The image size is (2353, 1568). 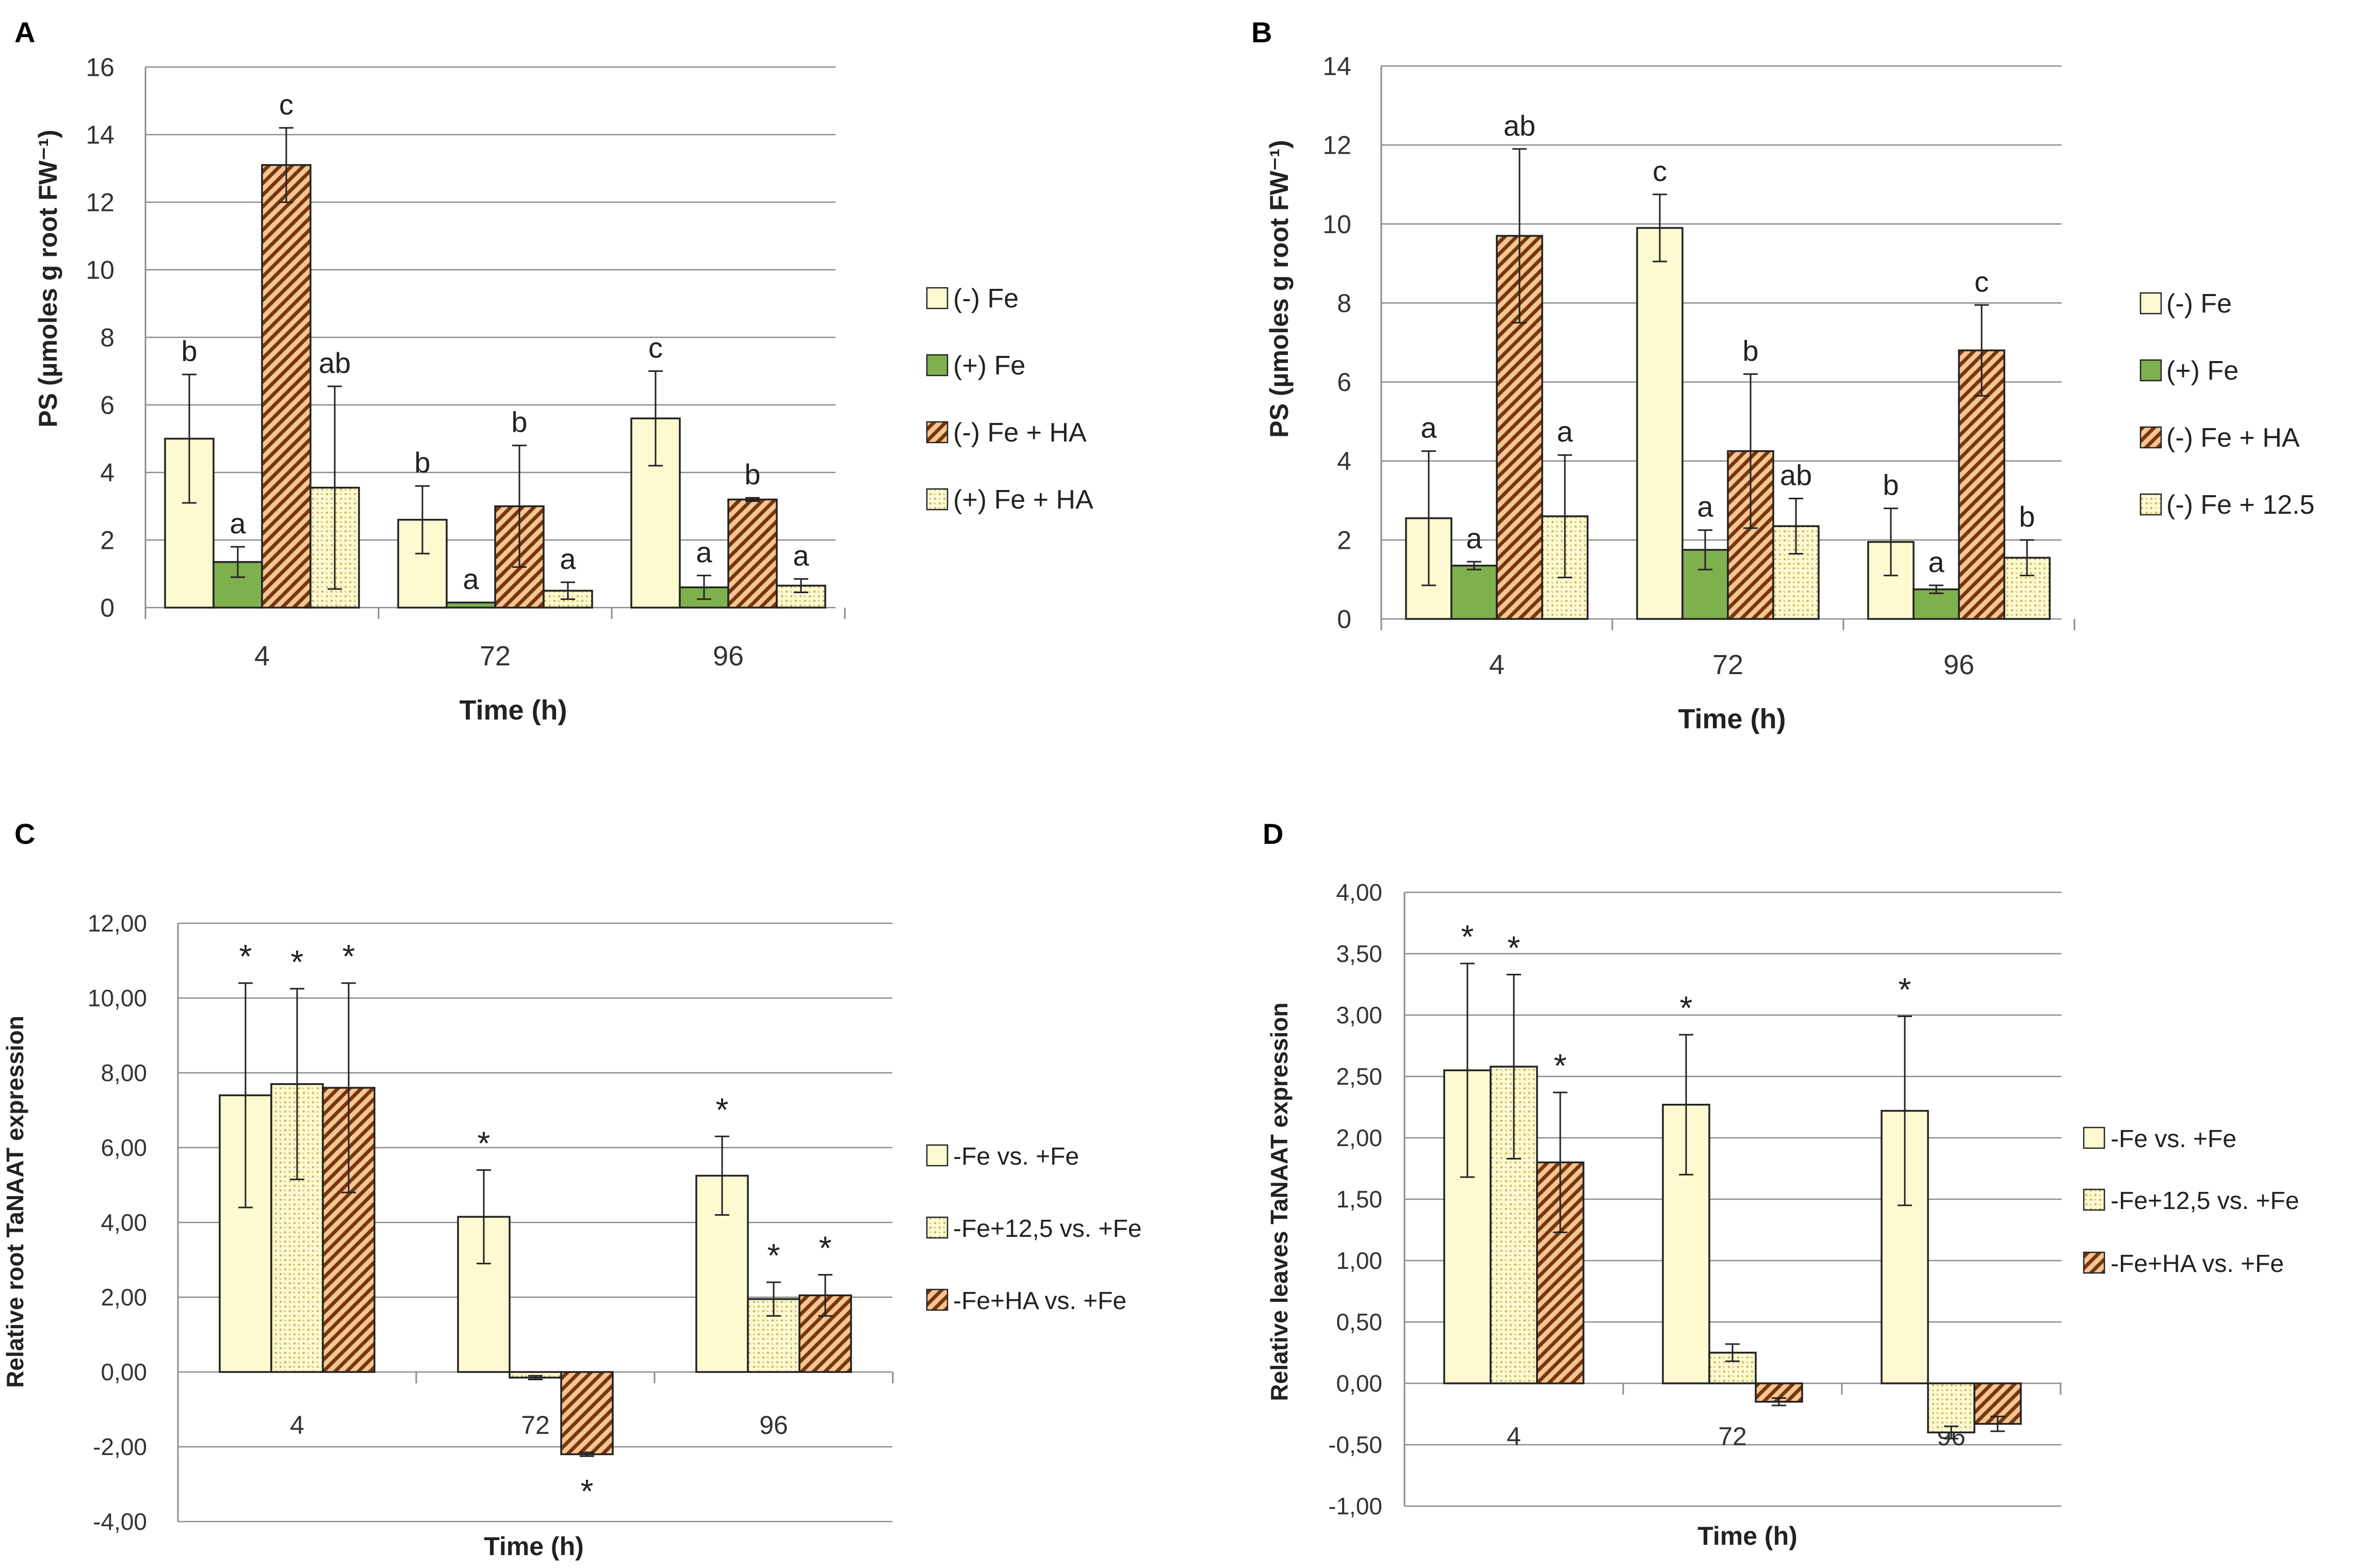 I want to click on panel-d-legend-item: -Fe vs. +Fe, so click(x=2159, y=1139).